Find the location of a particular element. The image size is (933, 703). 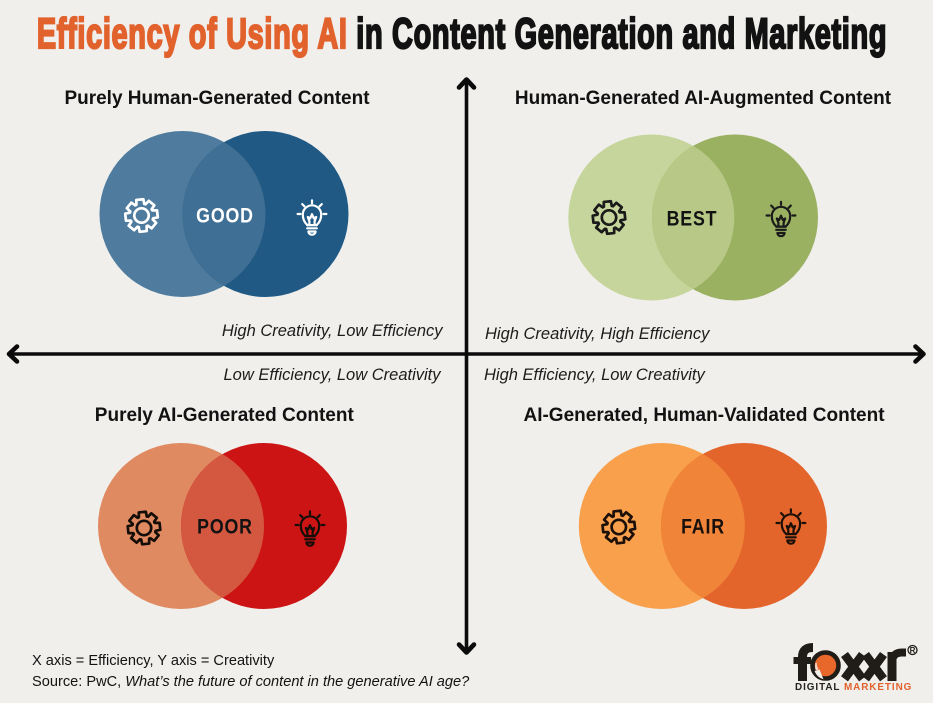

svg-text: R is located at coordinates (913, 650).